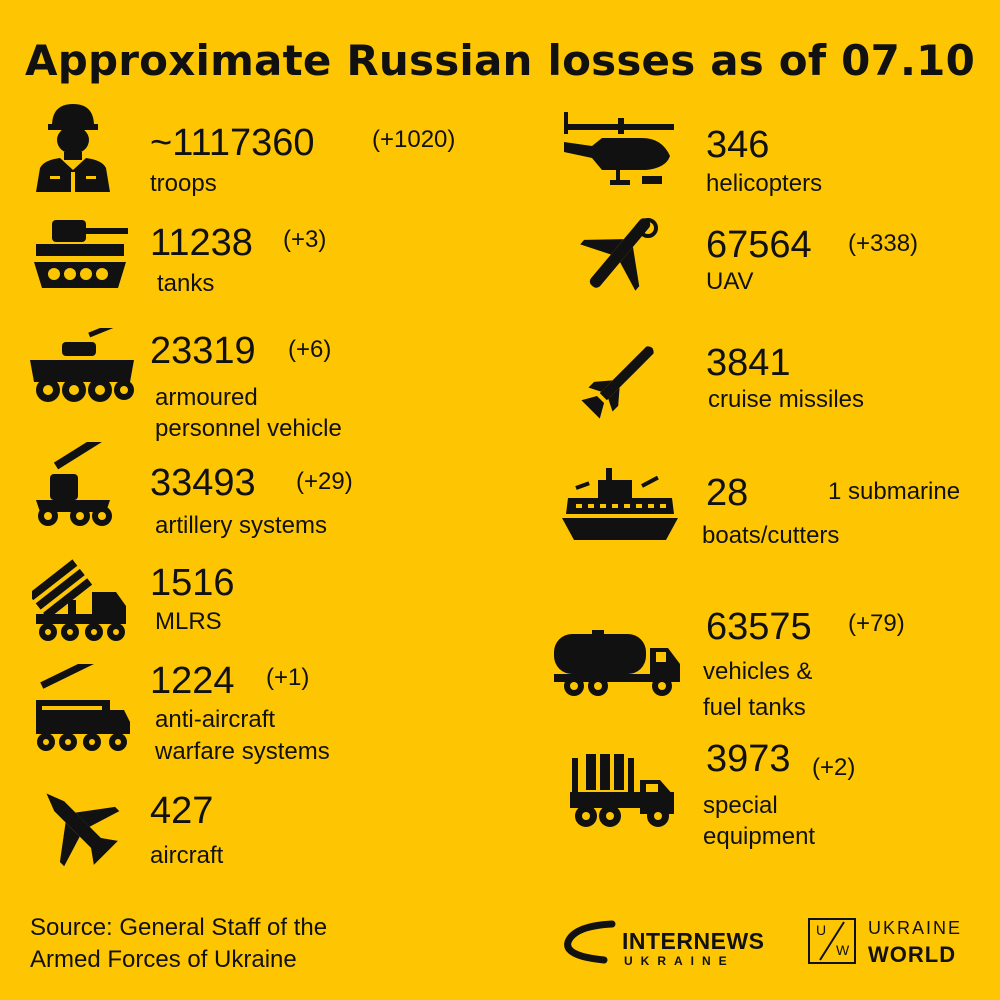  I want to click on boats-label: boats/cutters, so click(771, 535).